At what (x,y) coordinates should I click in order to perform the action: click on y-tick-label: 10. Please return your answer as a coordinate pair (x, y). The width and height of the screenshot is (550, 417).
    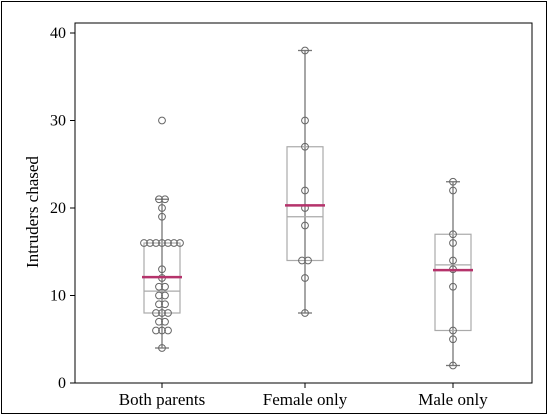
    Looking at the image, I should click on (58, 296).